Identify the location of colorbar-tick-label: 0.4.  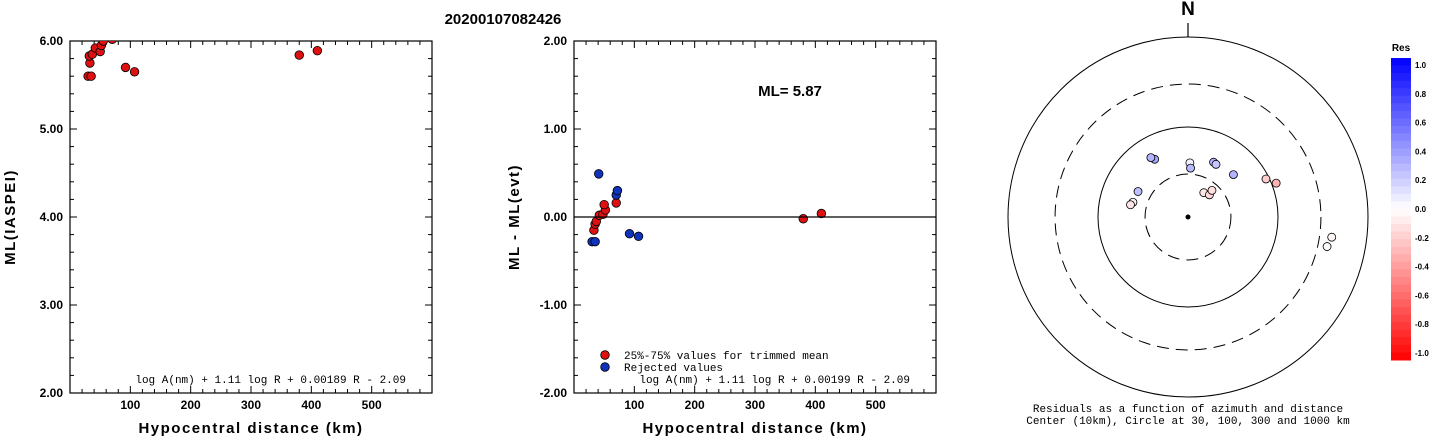
(1421, 151).